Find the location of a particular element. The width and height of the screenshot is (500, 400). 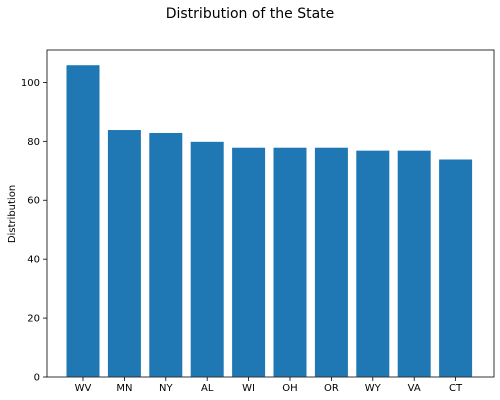

bar-wy is located at coordinates (373, 263).